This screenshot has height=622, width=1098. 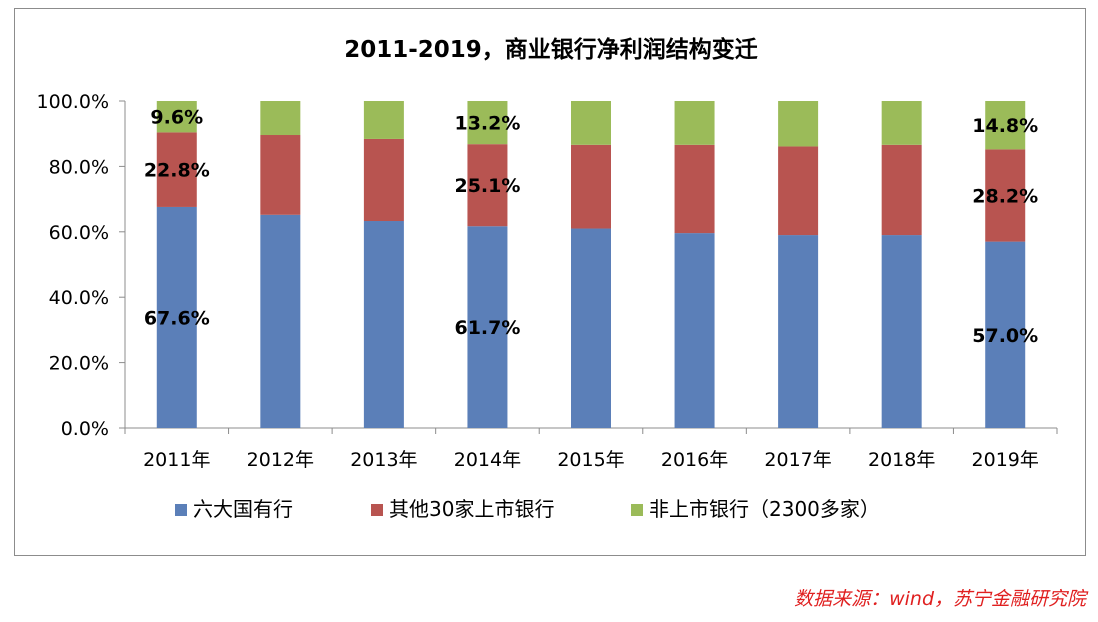 I want to click on x-tick-label: 2012年, so click(x=280, y=460).